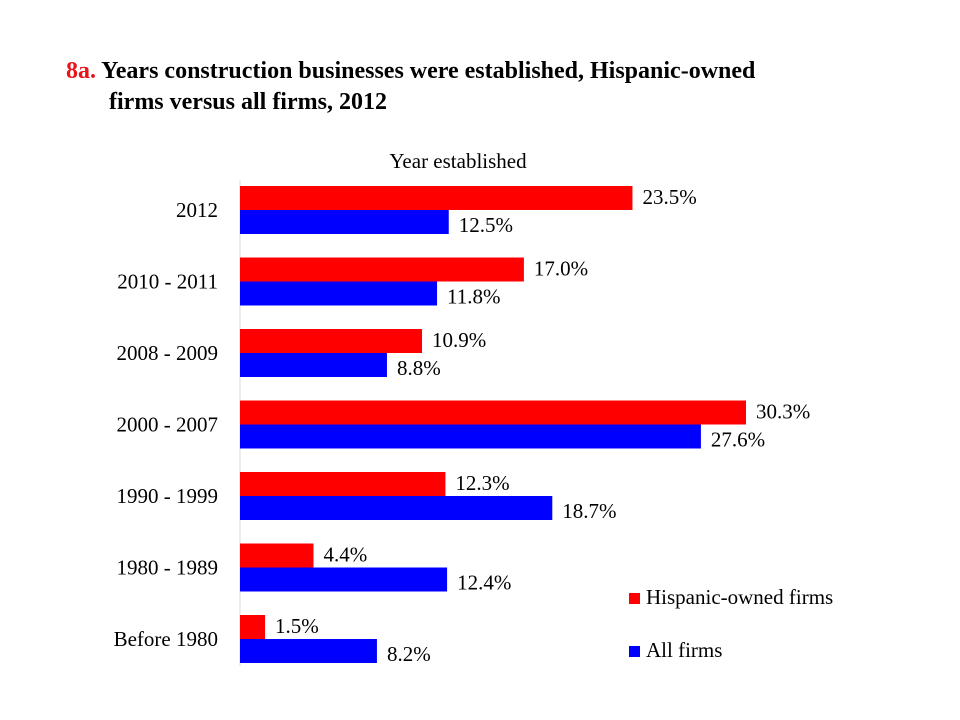 This screenshot has width=960, height=720. I want to click on data-label: 23.5%, so click(669, 197).